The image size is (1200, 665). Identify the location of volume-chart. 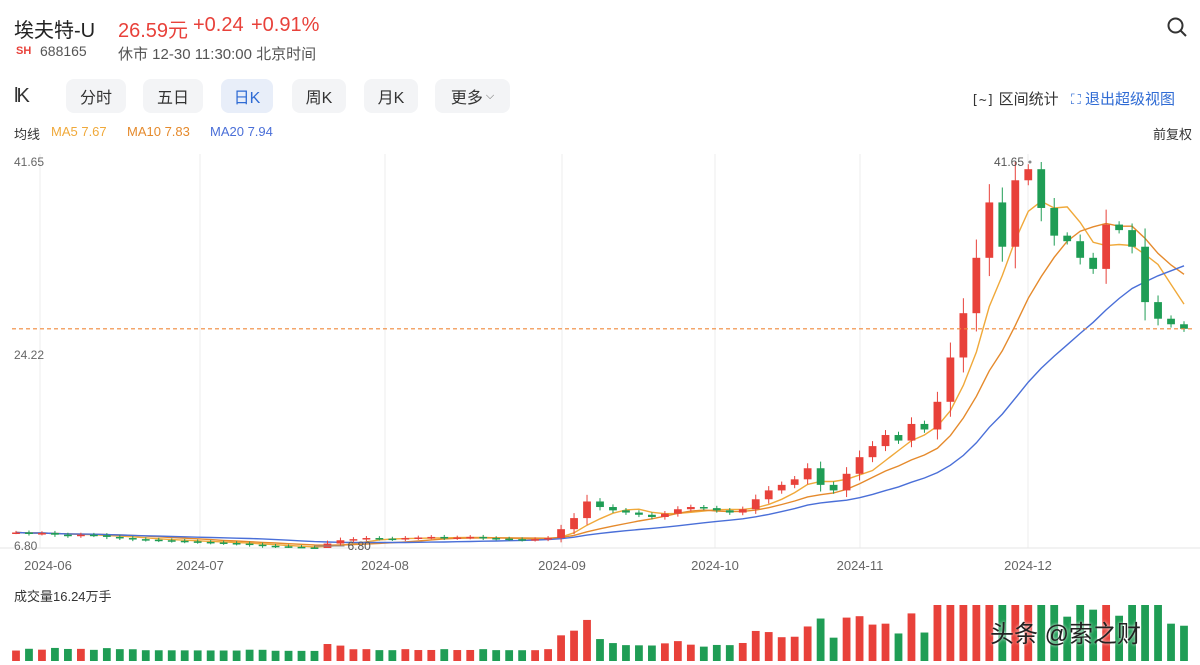
(600, 633).